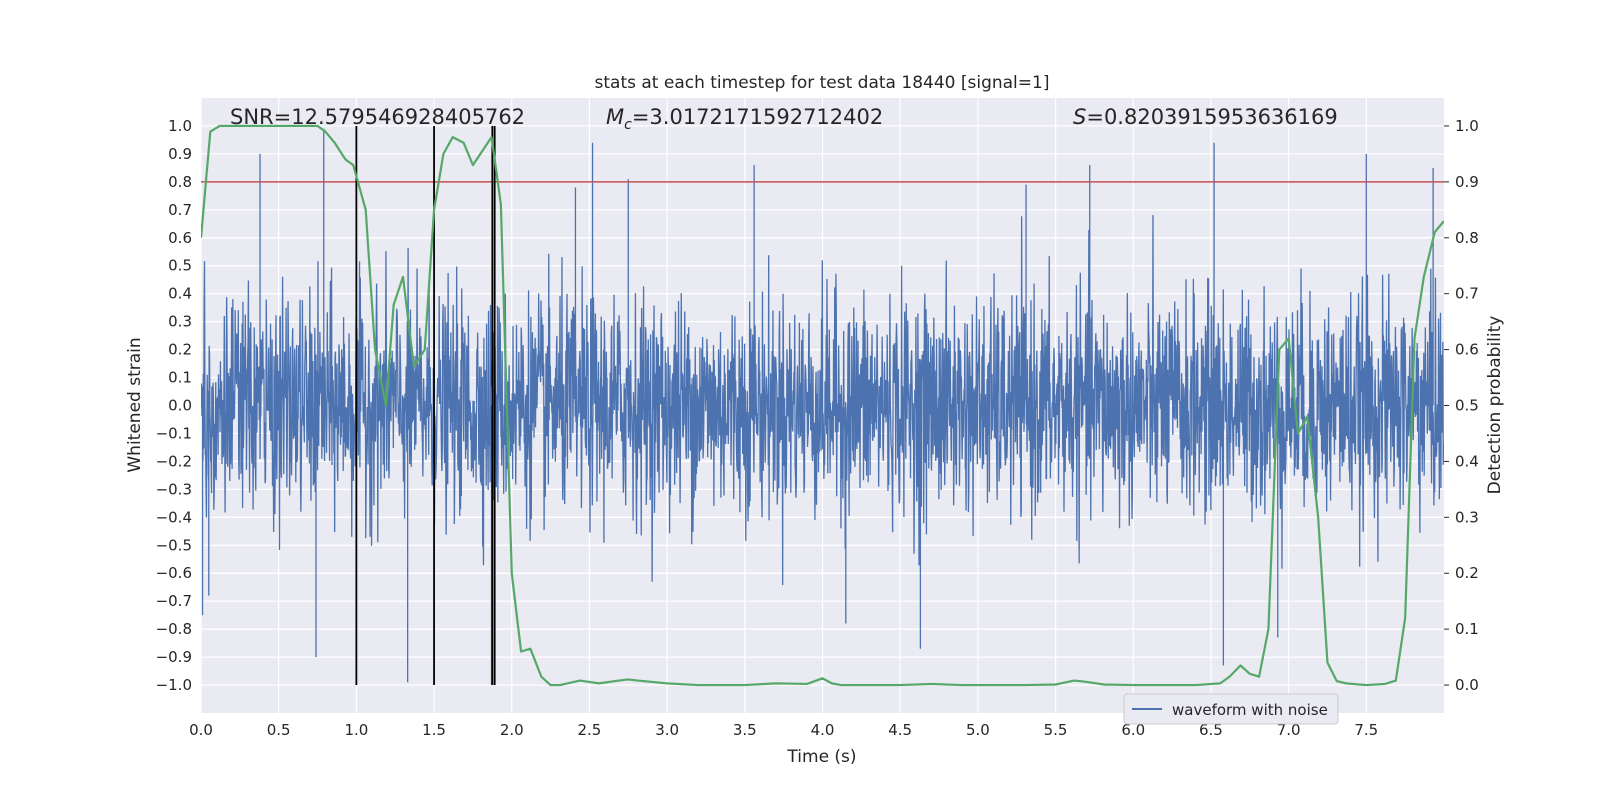 This screenshot has width=1600, height=800. What do you see at coordinates (1250, 710) in the screenshot?
I see `legend-label-waveform: waveform with noise` at bounding box center [1250, 710].